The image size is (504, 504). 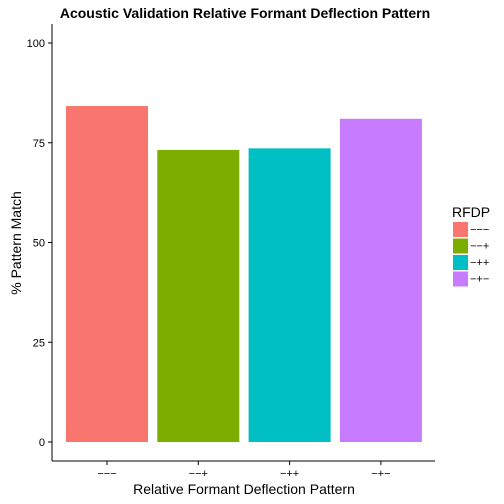 I want to click on legend-label: −−−, so click(x=479, y=230).